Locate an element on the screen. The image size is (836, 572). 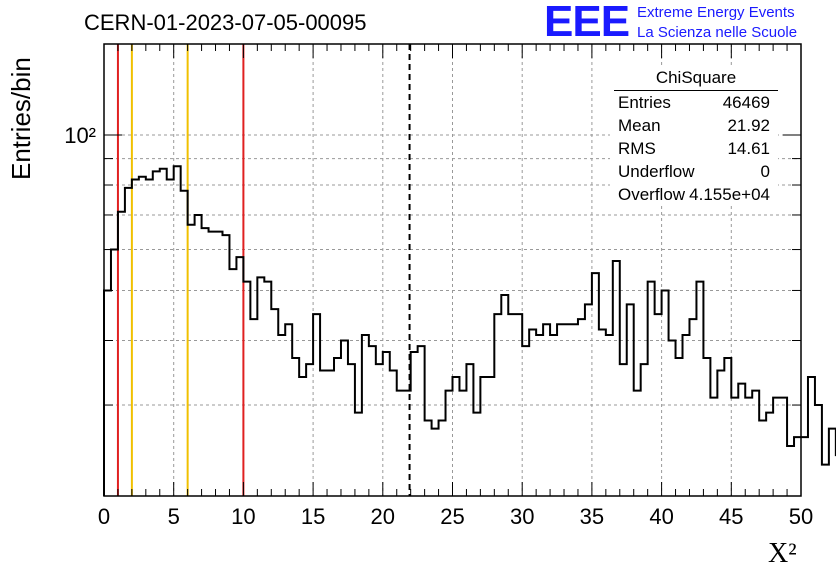
stats-row: RMS 14.61 is located at coordinates (694, 148).